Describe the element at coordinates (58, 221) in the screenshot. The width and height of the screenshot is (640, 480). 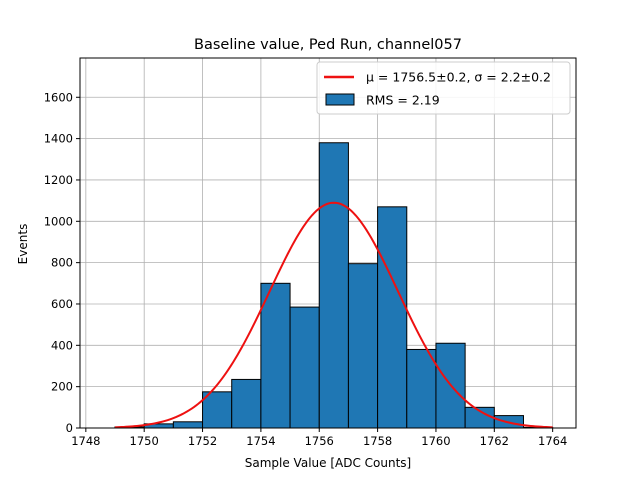
I see `y-tick-label: 1000` at that location.